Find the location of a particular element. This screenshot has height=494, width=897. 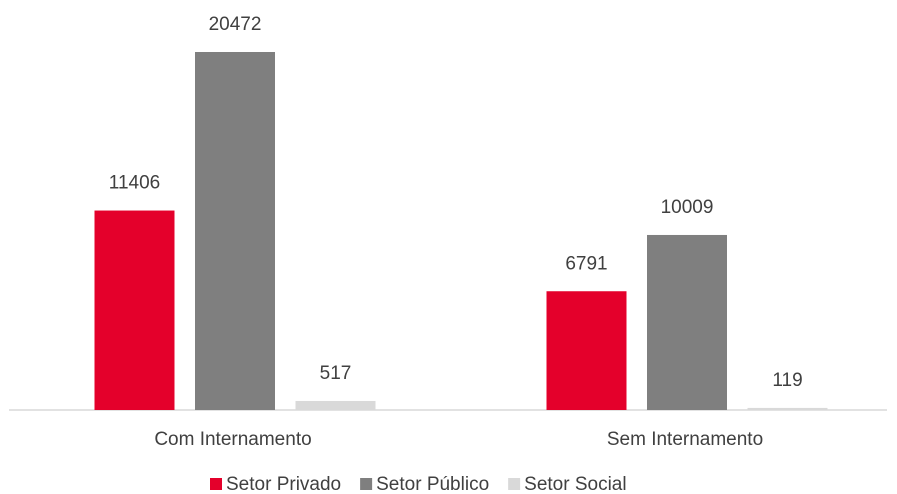

x-tick-label: Com Internamento is located at coordinates (232, 439).